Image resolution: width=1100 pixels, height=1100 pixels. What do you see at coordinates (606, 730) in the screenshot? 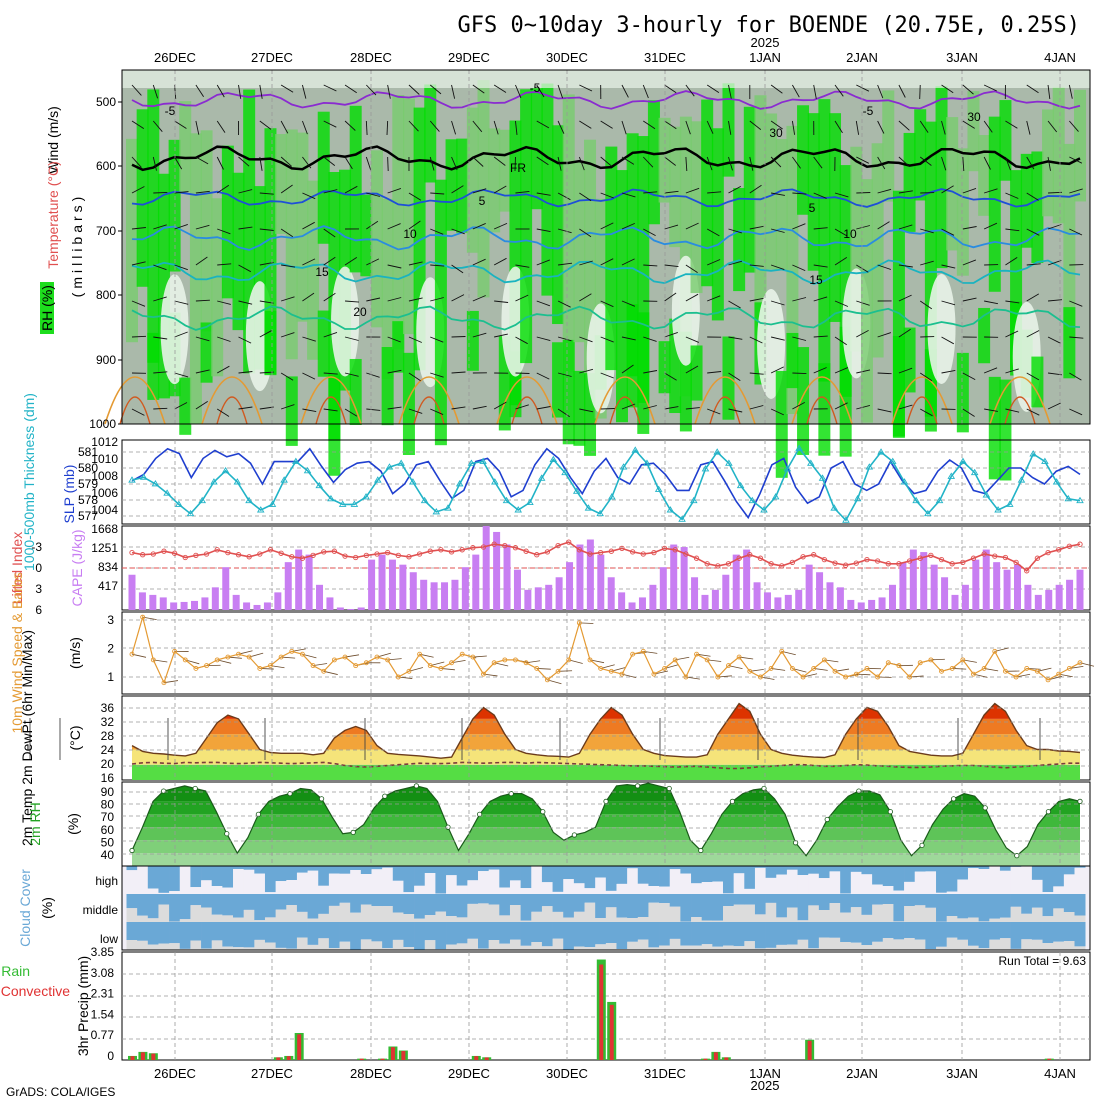
I see `temperature-line` at bounding box center [606, 730].